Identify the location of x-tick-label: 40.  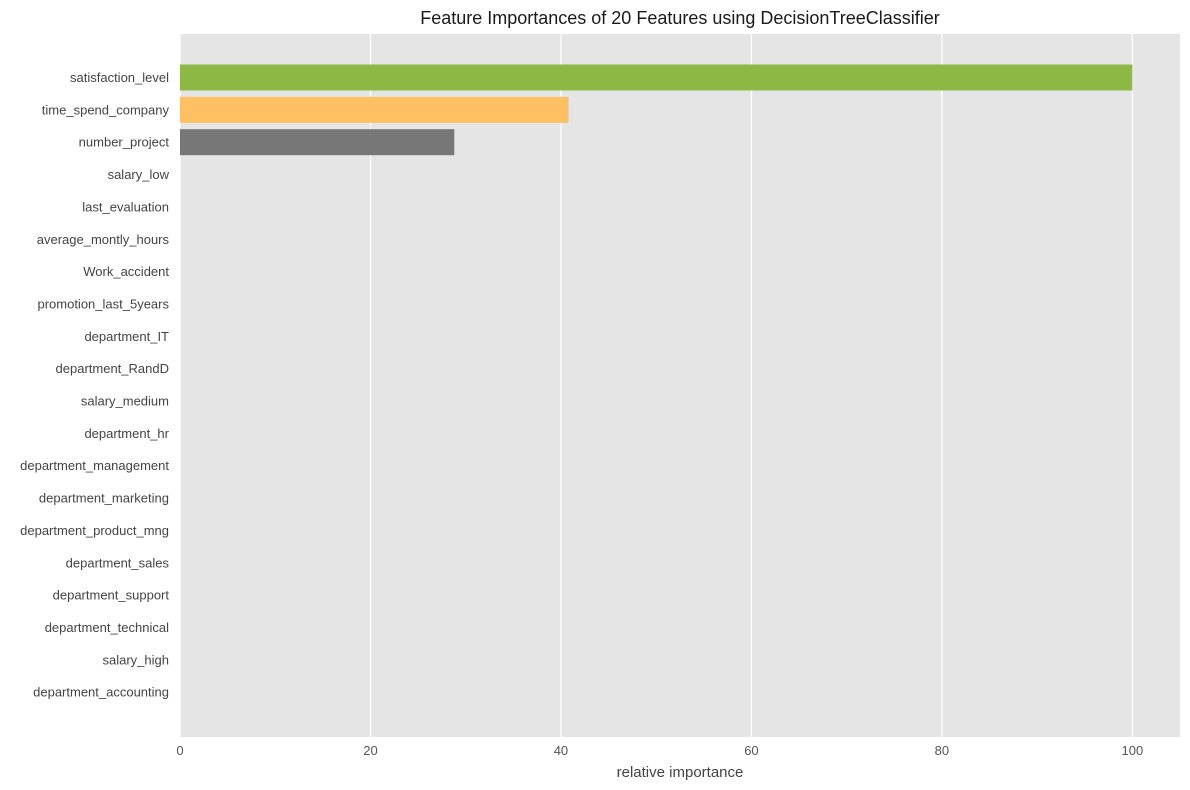
(561, 750).